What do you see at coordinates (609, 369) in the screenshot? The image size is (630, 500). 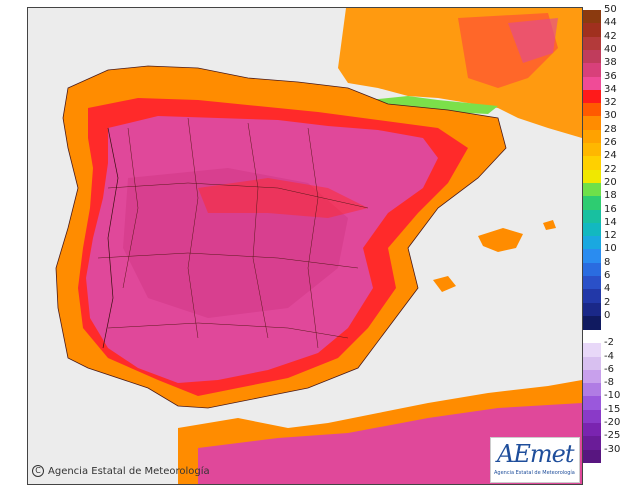 I see `legend-label-neg-2: -6` at bounding box center [609, 369].